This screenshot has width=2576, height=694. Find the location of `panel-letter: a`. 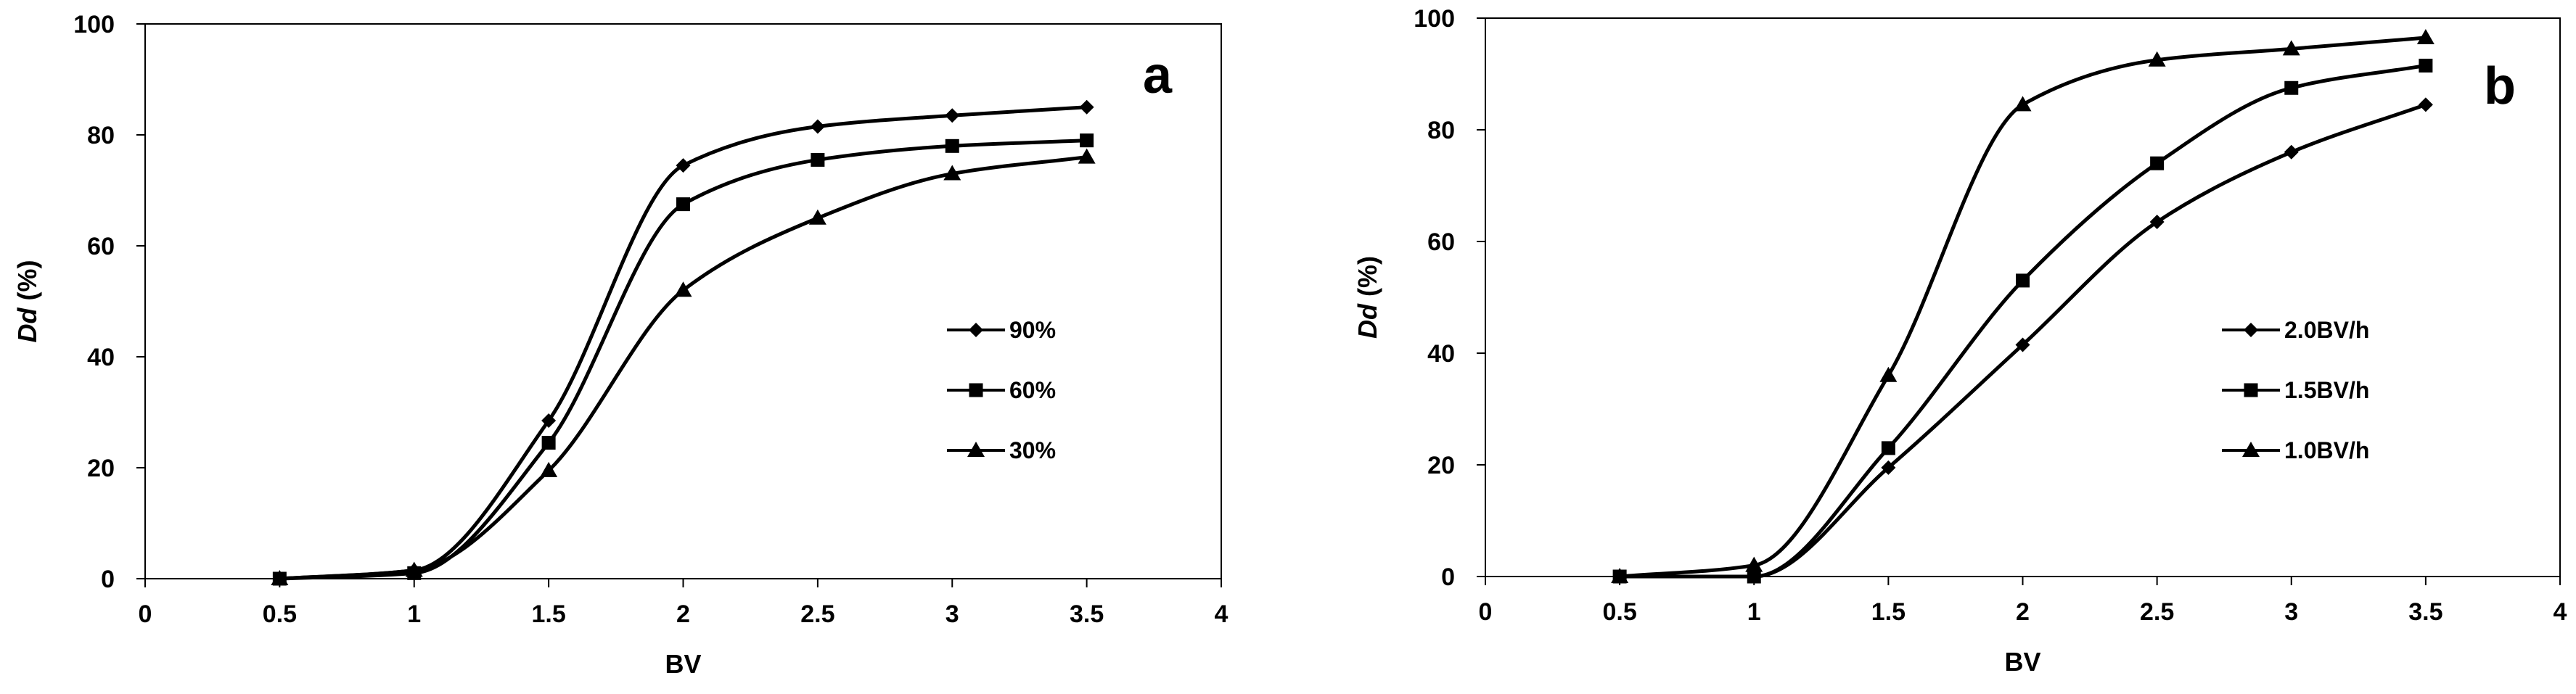

panel-letter: a is located at coordinates (1158, 75).